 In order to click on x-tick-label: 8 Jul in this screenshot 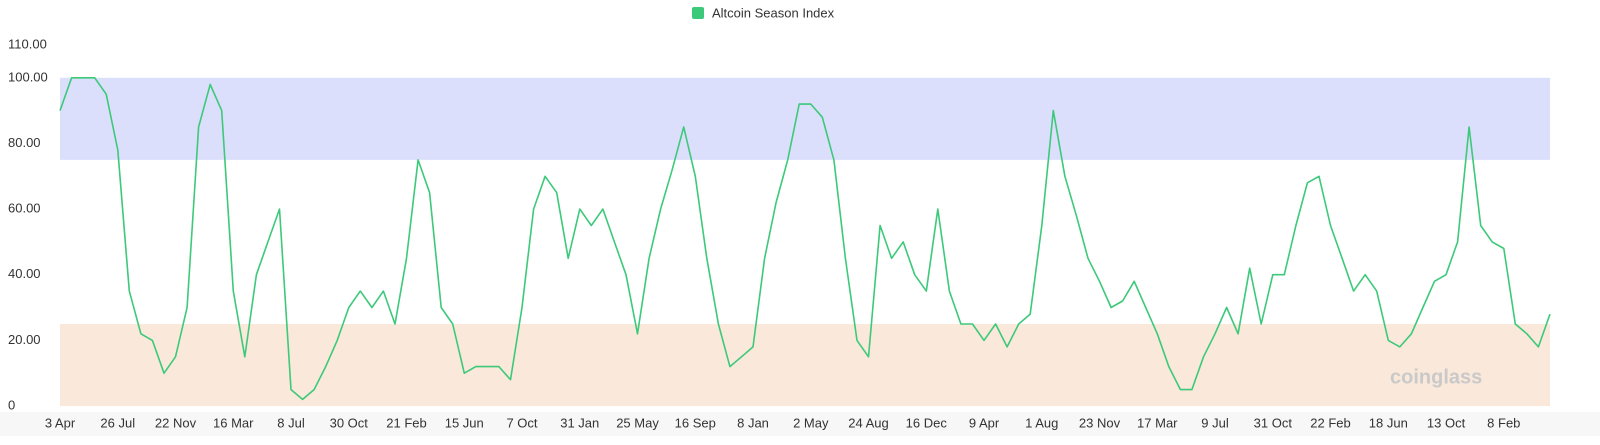, I will do `click(291, 422)`.